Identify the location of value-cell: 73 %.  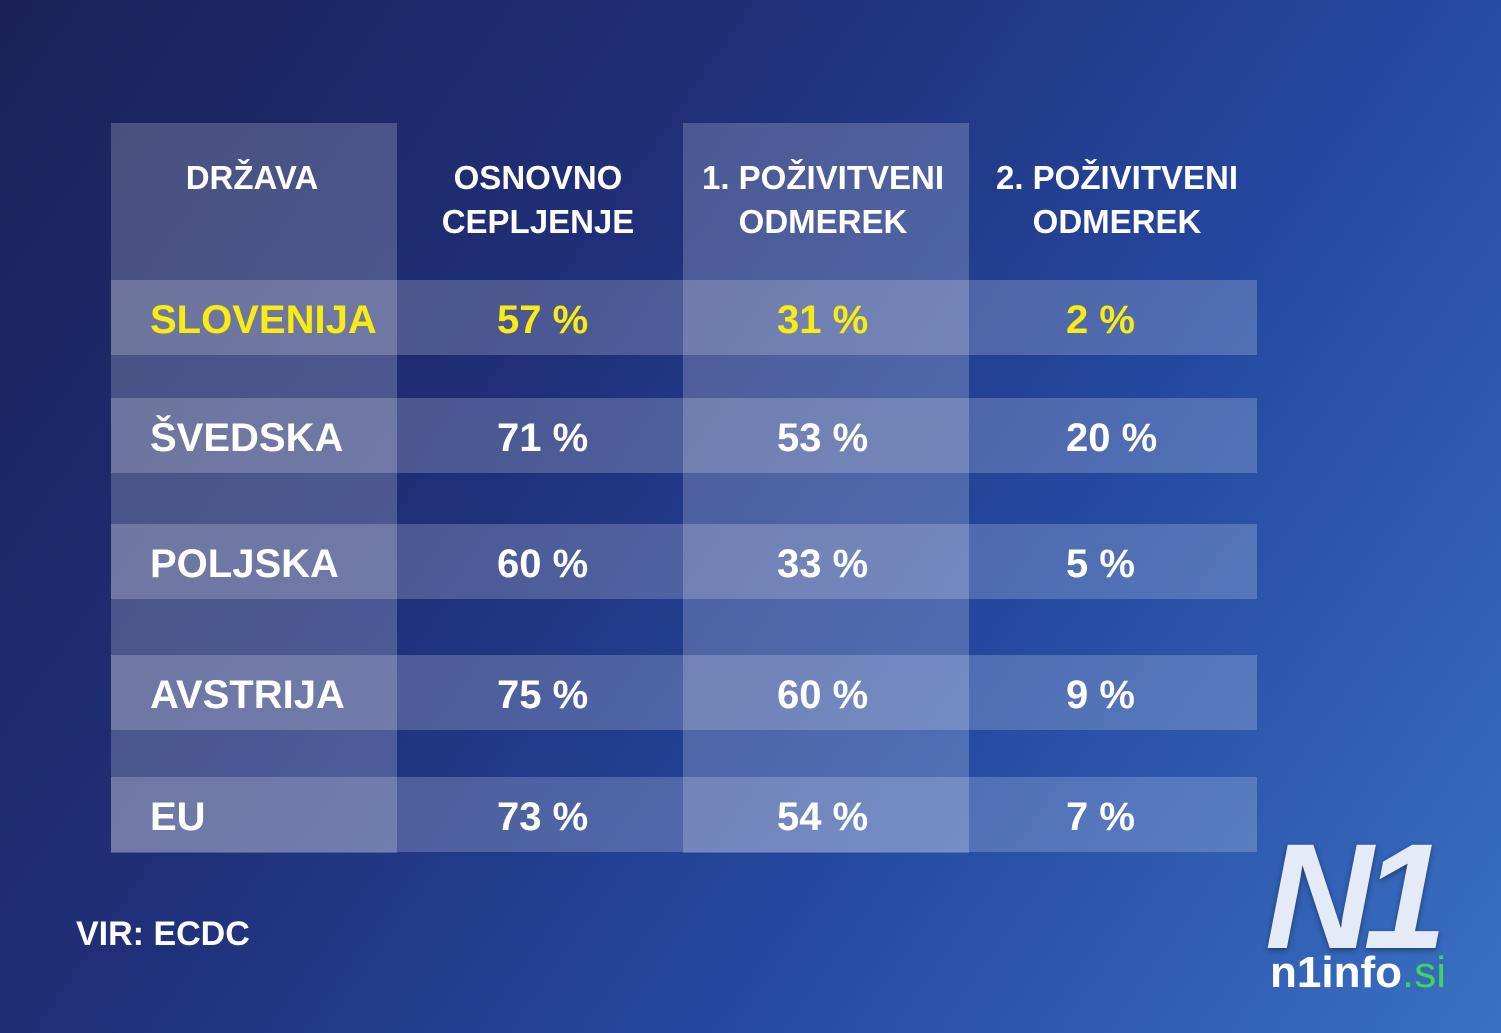
(543, 817).